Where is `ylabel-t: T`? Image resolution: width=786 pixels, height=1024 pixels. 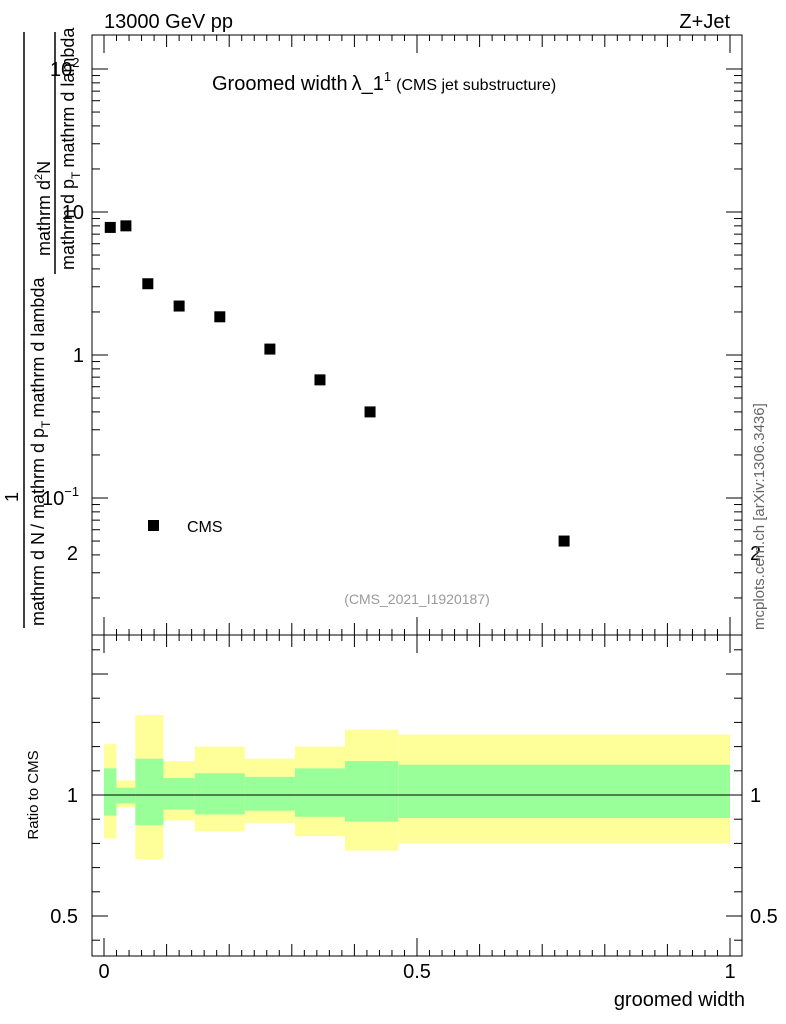
ylabel-t: T is located at coordinates (76, 175).